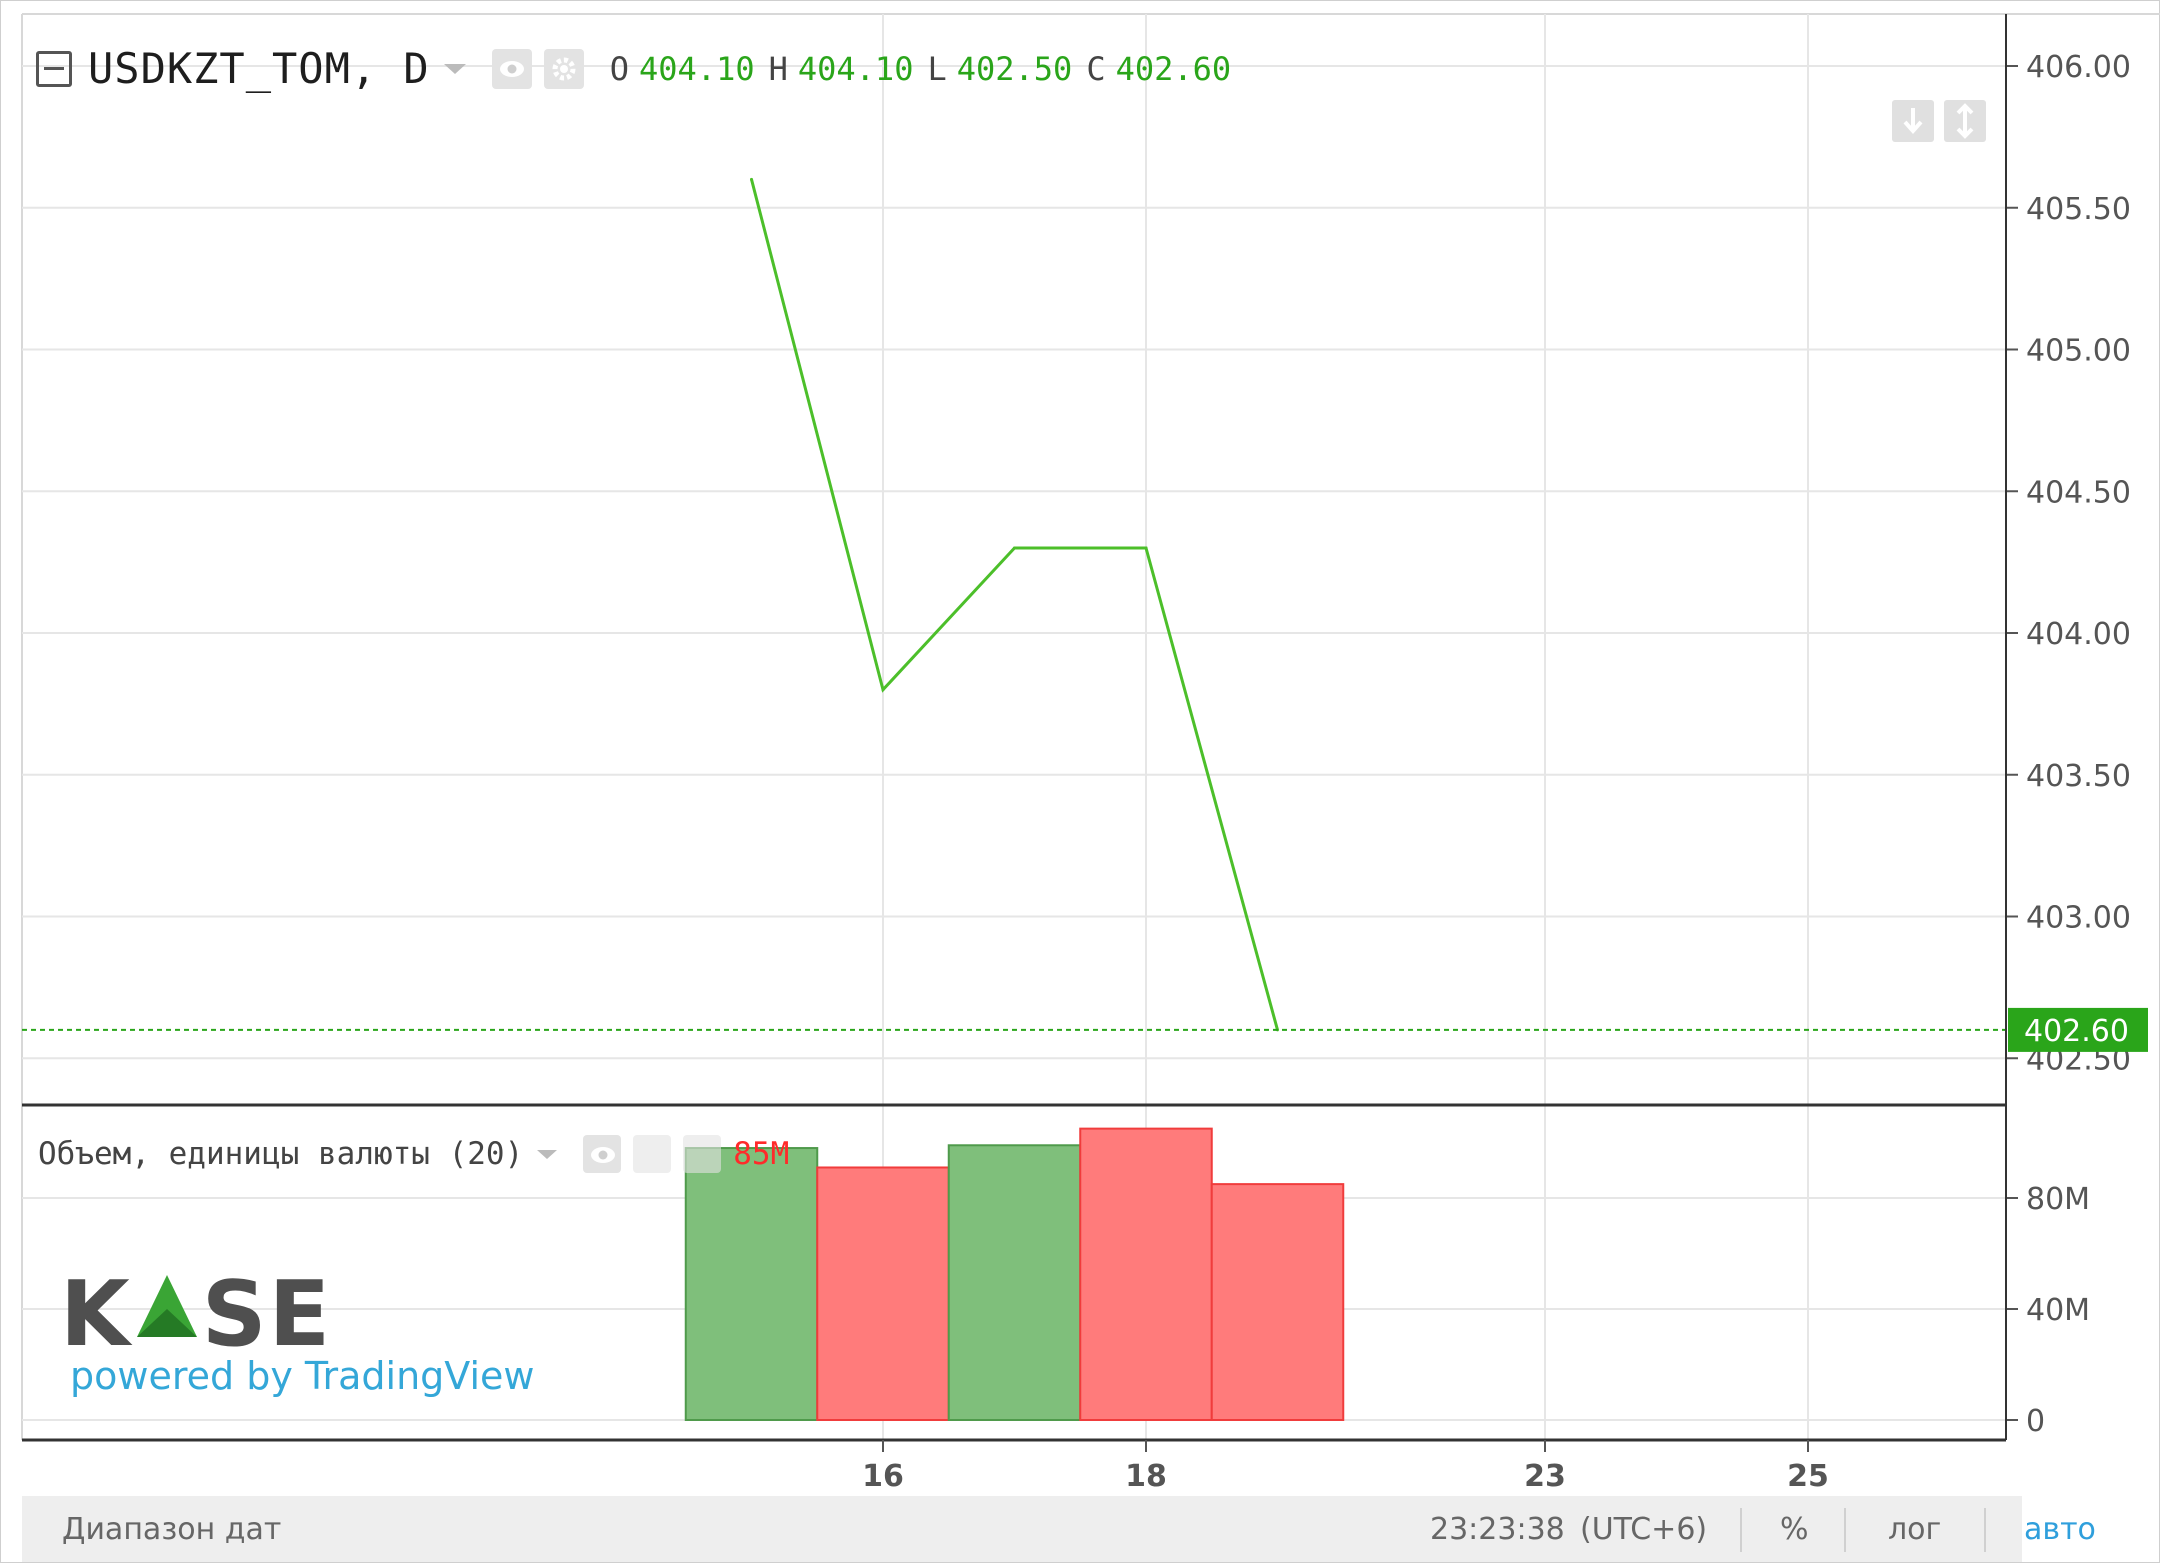 This screenshot has height=1563, width=2160. I want to click on open-key: O, so click(619, 68).